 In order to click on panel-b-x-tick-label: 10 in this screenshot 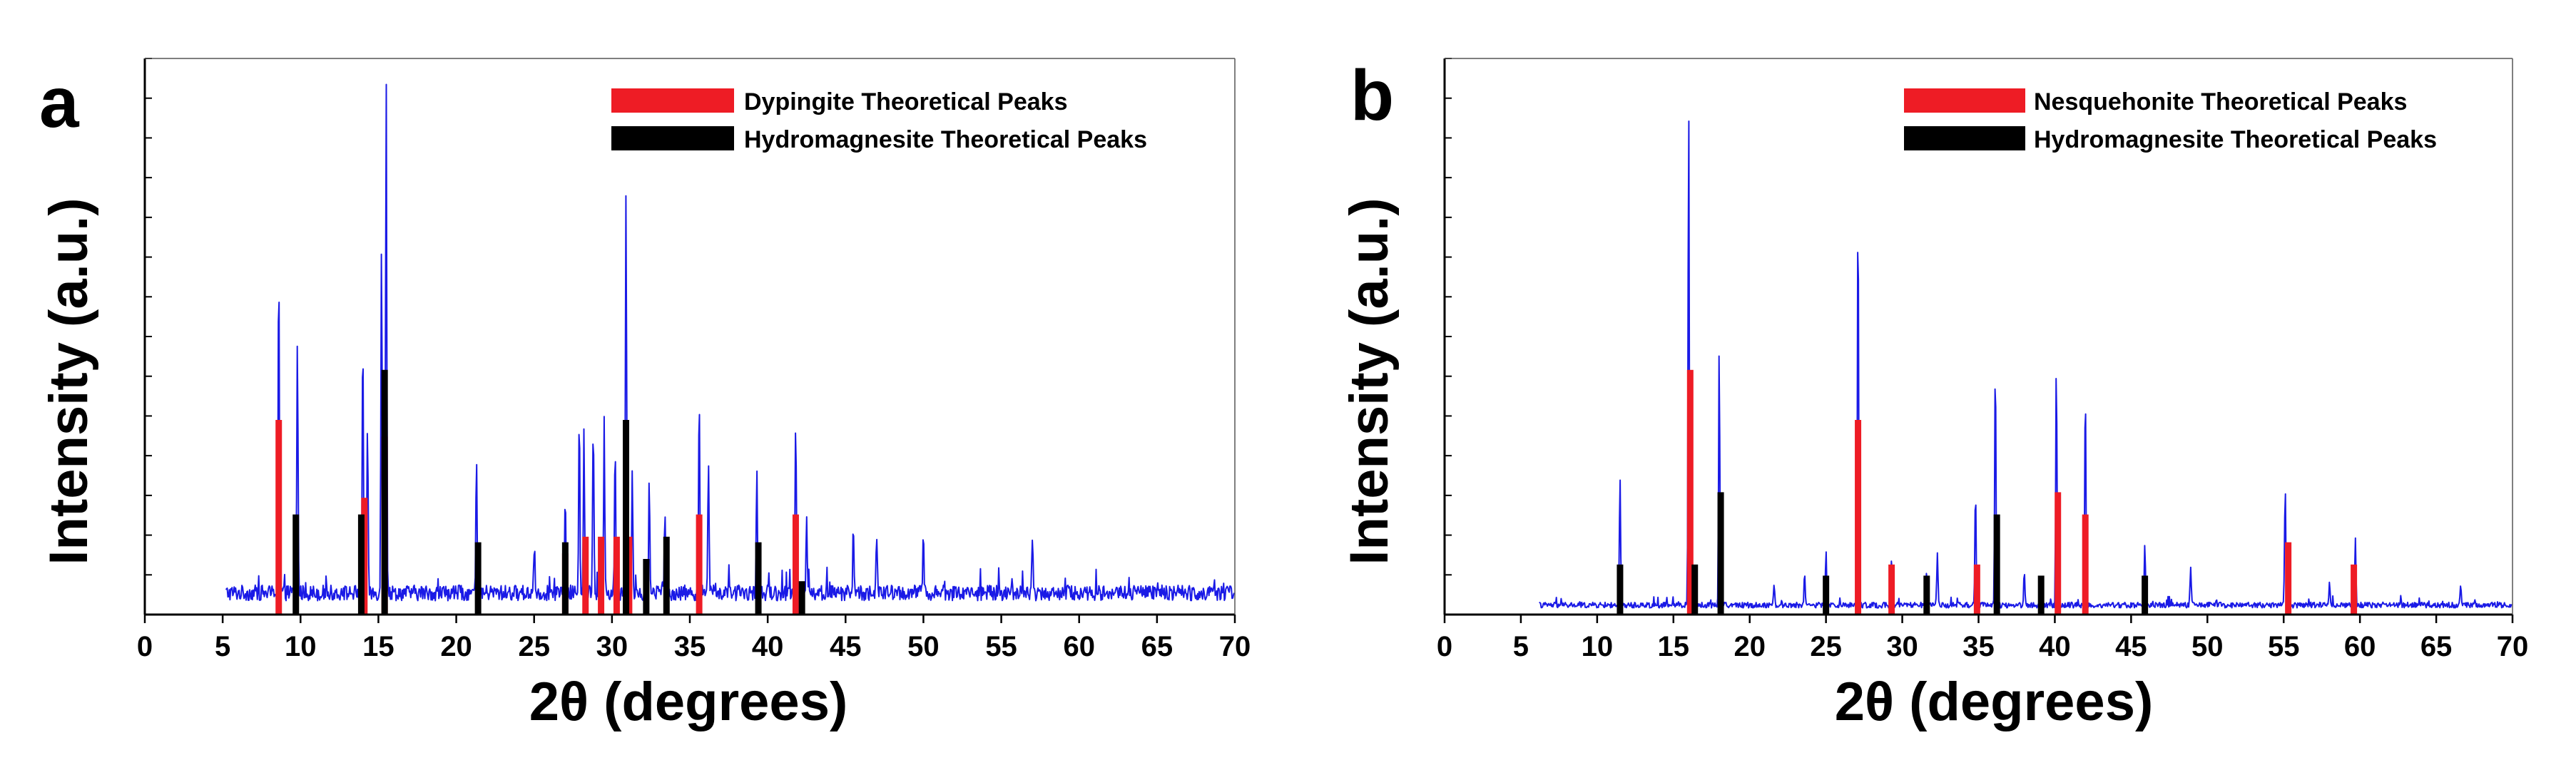, I will do `click(1598, 646)`.